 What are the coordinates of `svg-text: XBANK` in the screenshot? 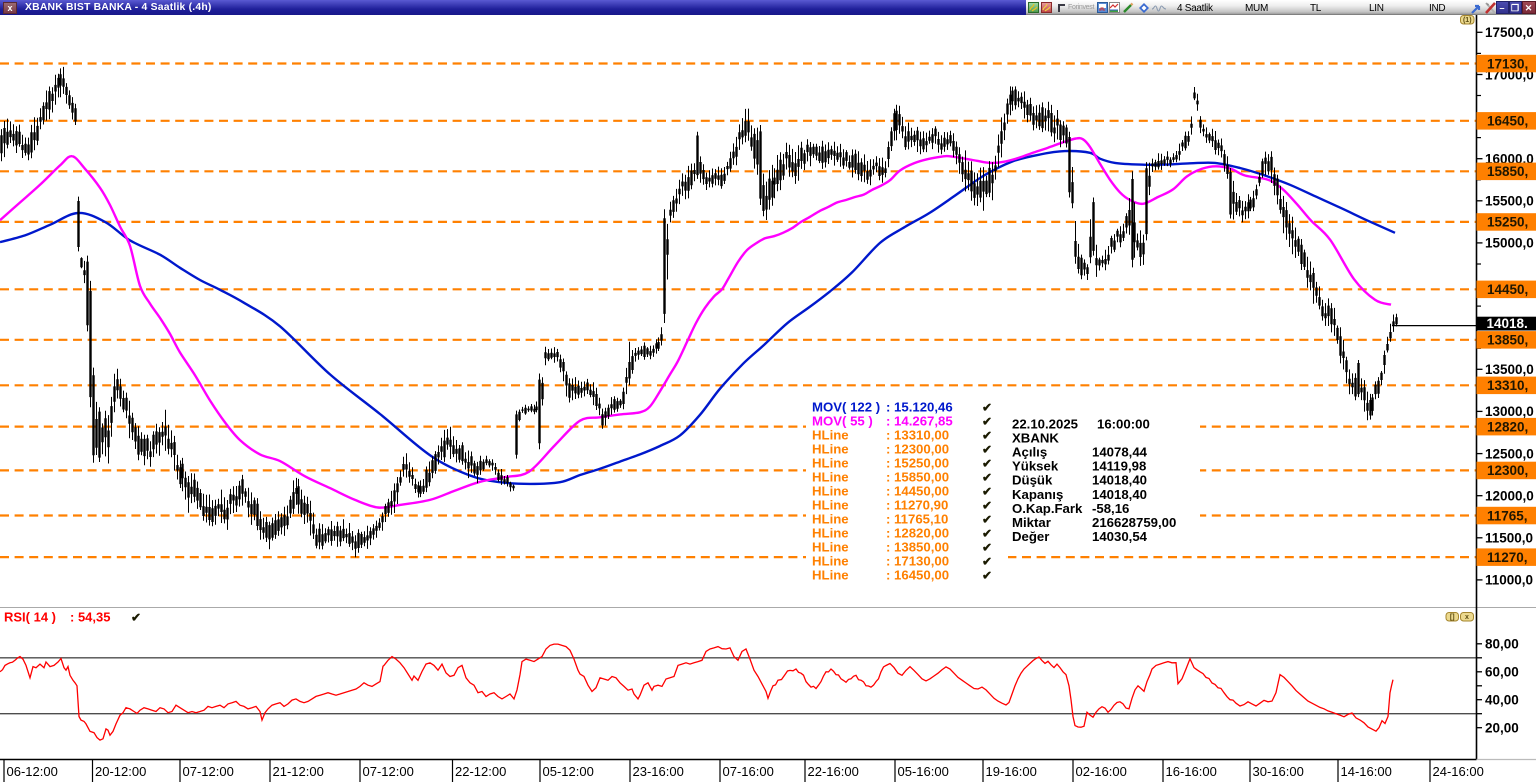 It's located at (1035, 437).